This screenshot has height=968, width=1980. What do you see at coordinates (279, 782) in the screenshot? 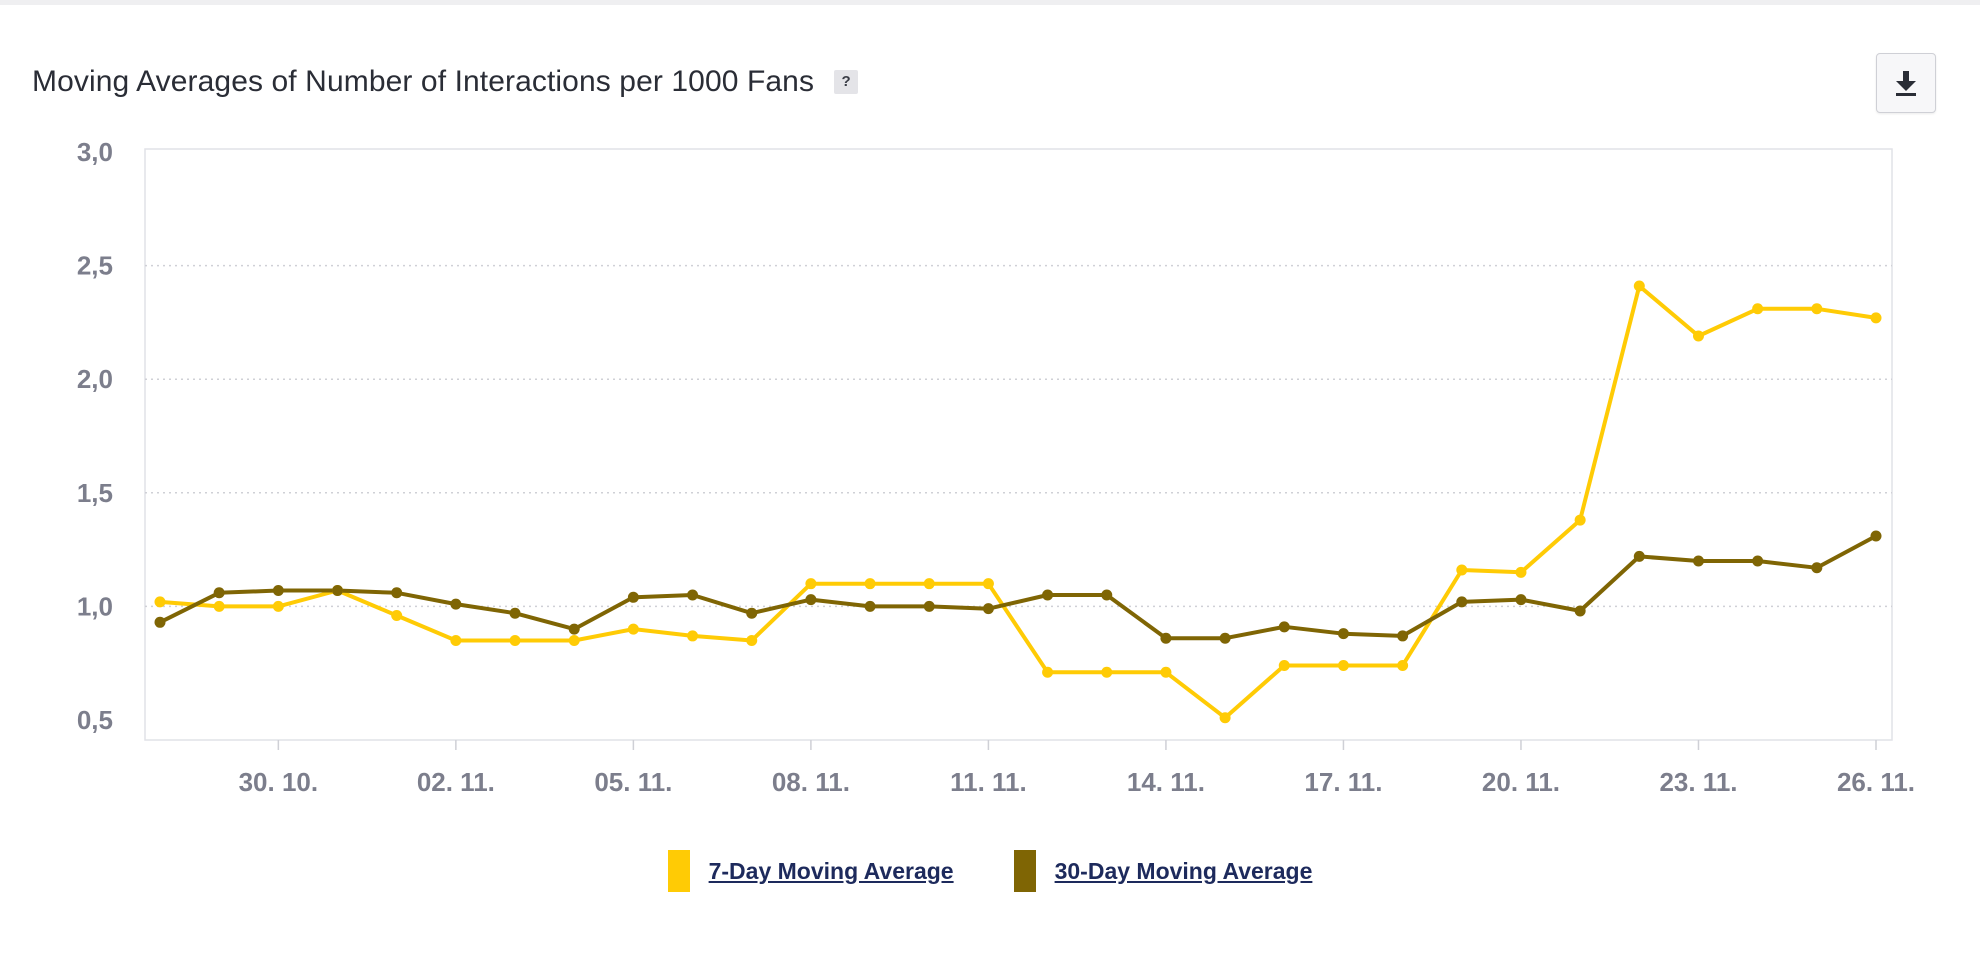
I see `x-tick-label: 30. 10.` at bounding box center [279, 782].